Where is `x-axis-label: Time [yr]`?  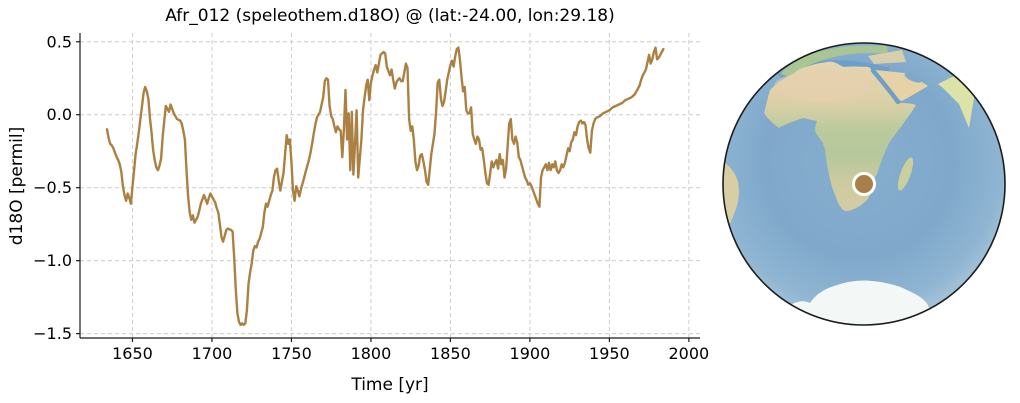
x-axis-label: Time [yr] is located at coordinates (390, 385).